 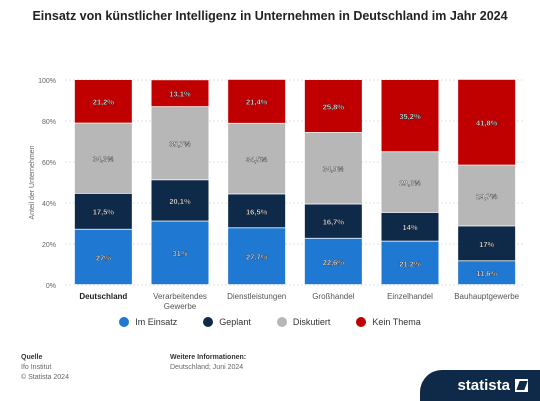 I want to click on data-label: 29,7%, so click(x=487, y=196).